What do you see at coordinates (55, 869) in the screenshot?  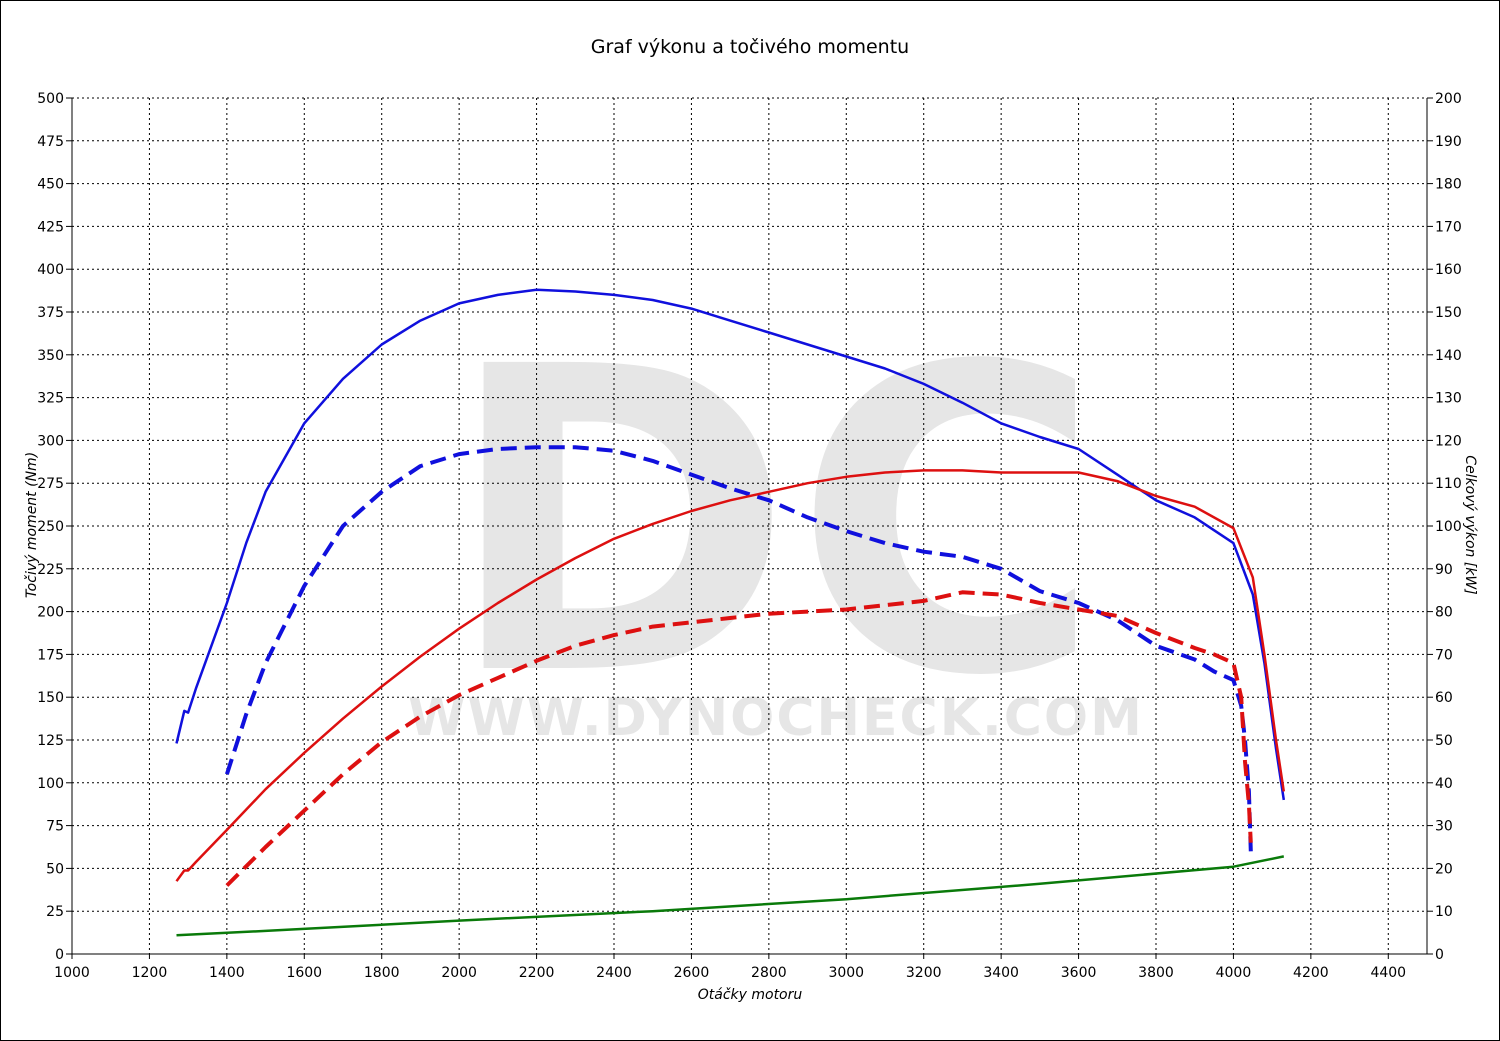 I see `y-left-tick-label: 50` at bounding box center [55, 869].